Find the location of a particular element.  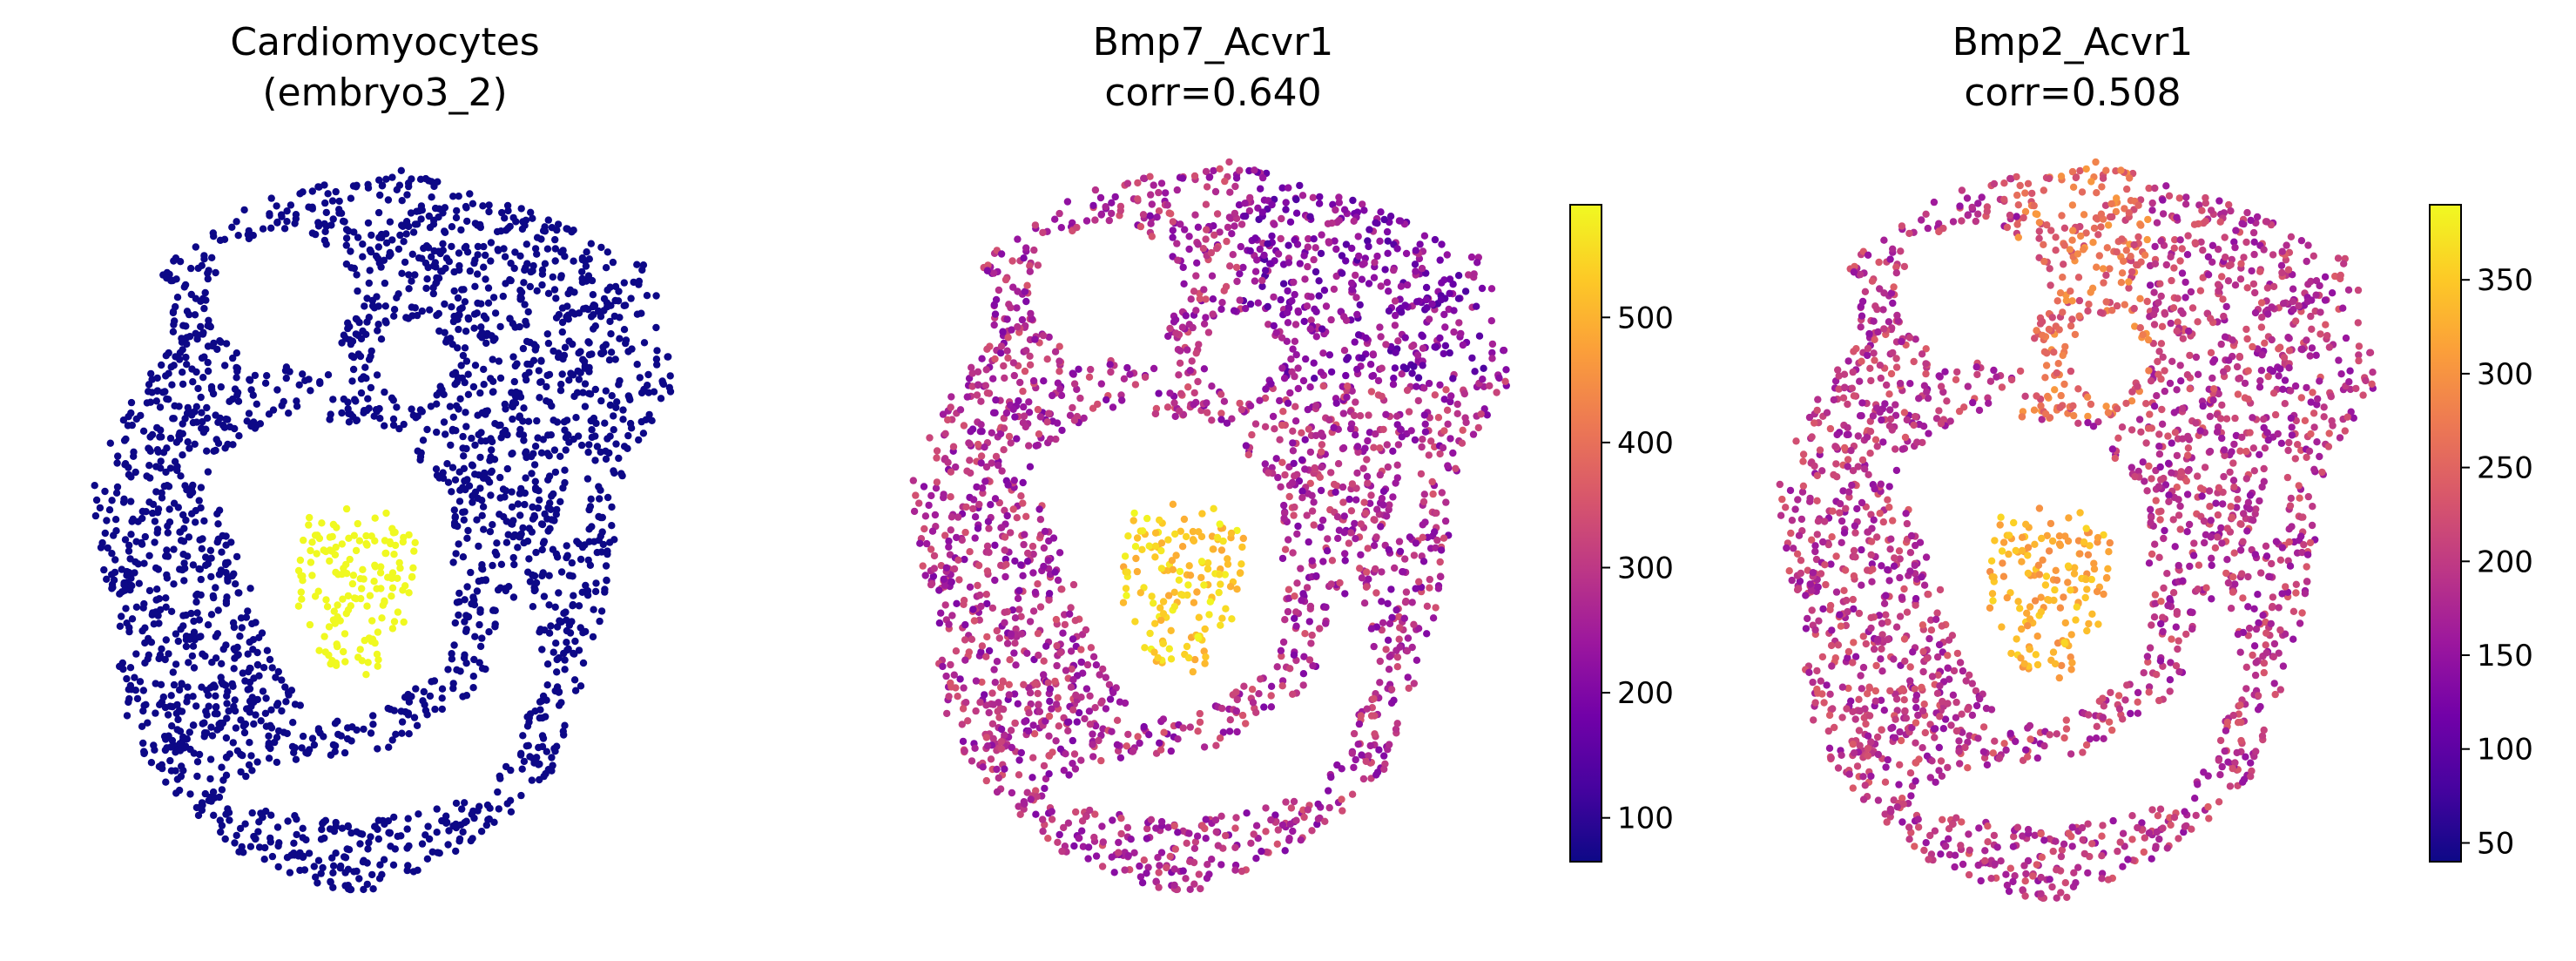

panel1-point-2098 is located at coordinates (524, 542).